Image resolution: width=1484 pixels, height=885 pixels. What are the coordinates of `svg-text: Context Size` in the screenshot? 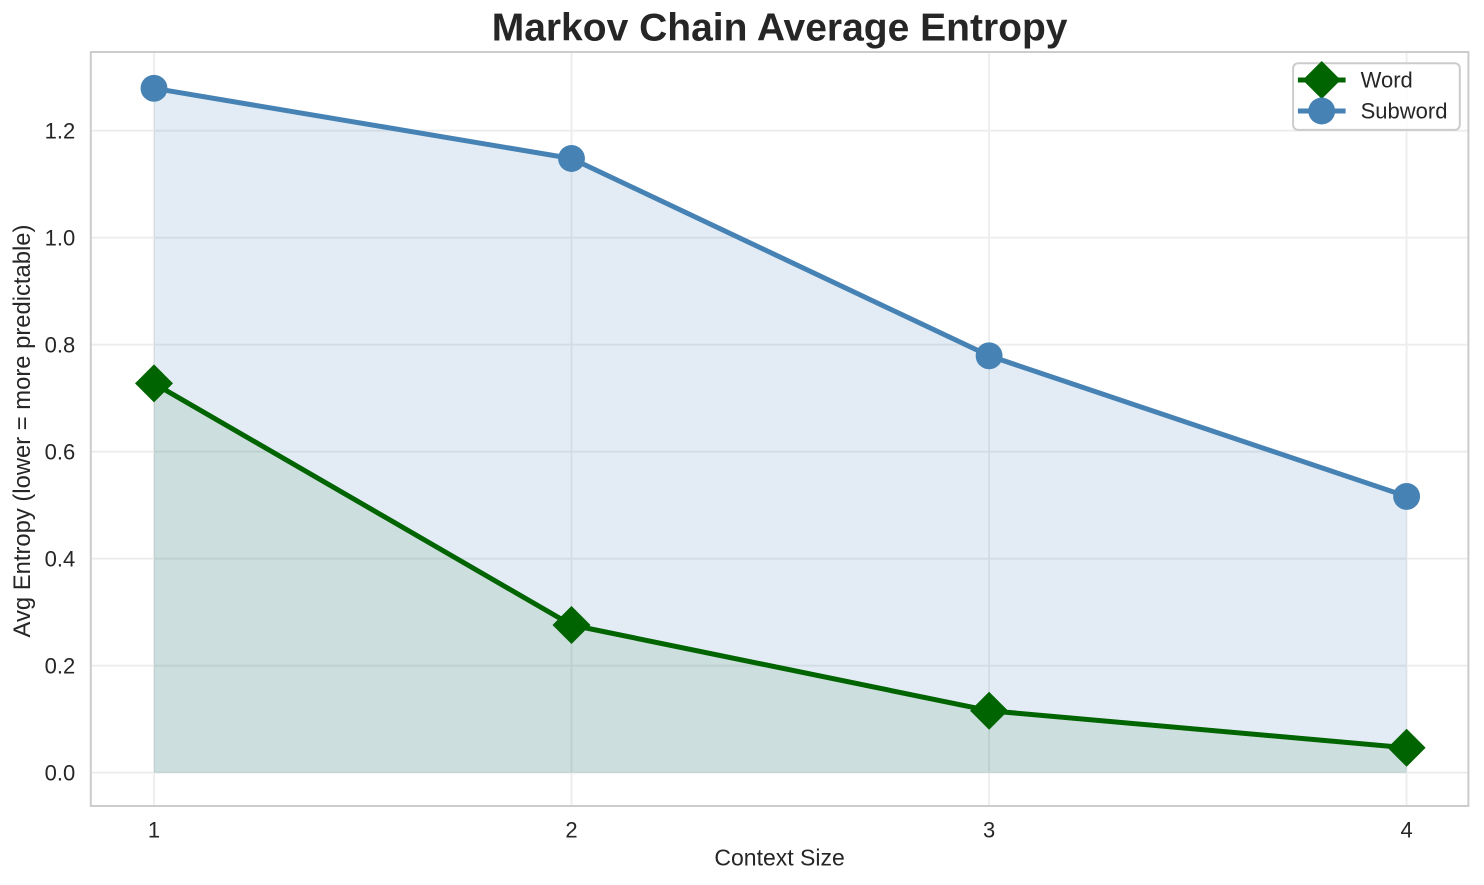 It's located at (779, 858).